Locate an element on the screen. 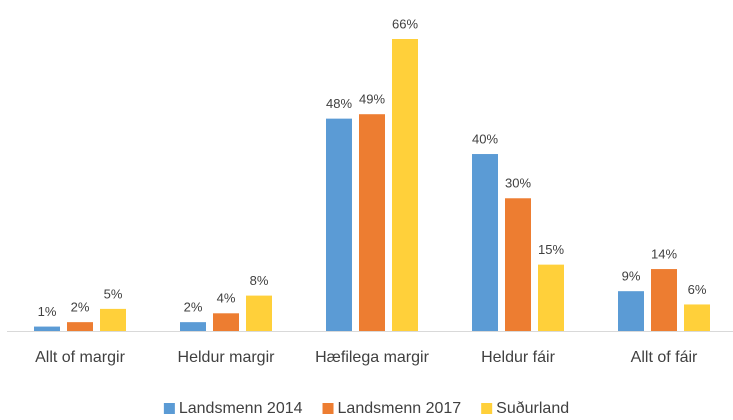 This screenshot has height=420, width=733. data-label: 6% is located at coordinates (697, 289).